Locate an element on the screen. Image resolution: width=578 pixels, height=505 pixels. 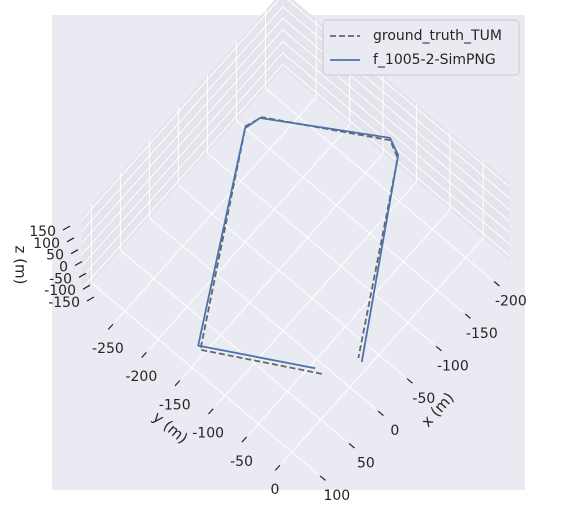
legend-label: f_1005-2-SimPNG is located at coordinates (434, 60).